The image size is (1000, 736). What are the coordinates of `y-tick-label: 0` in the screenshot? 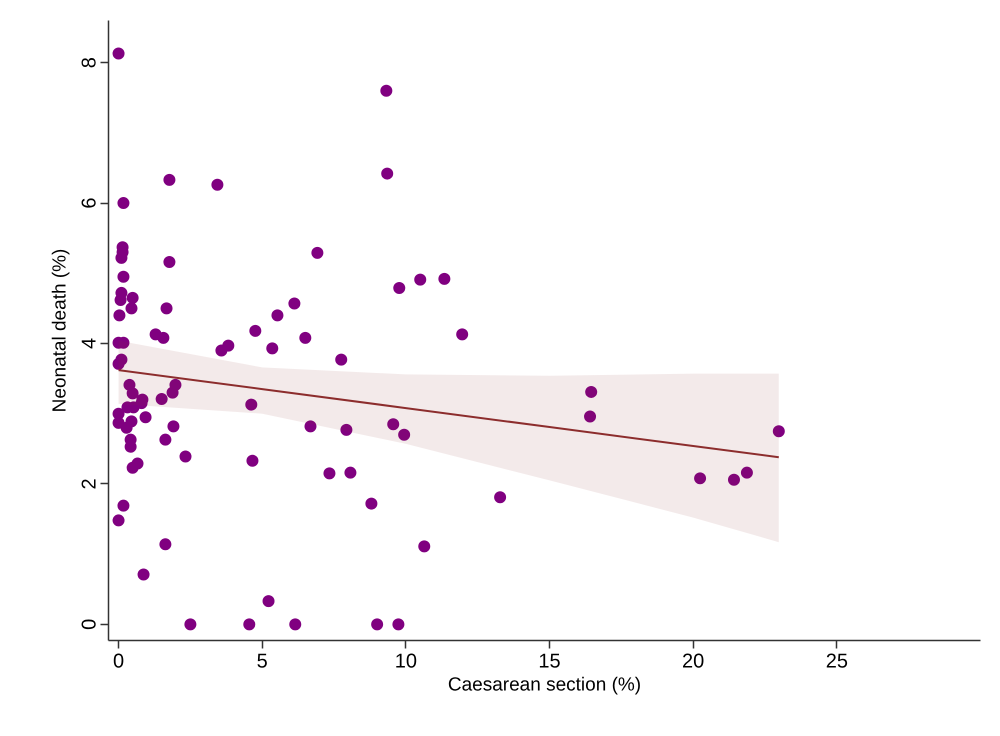 It's located at (89, 624).